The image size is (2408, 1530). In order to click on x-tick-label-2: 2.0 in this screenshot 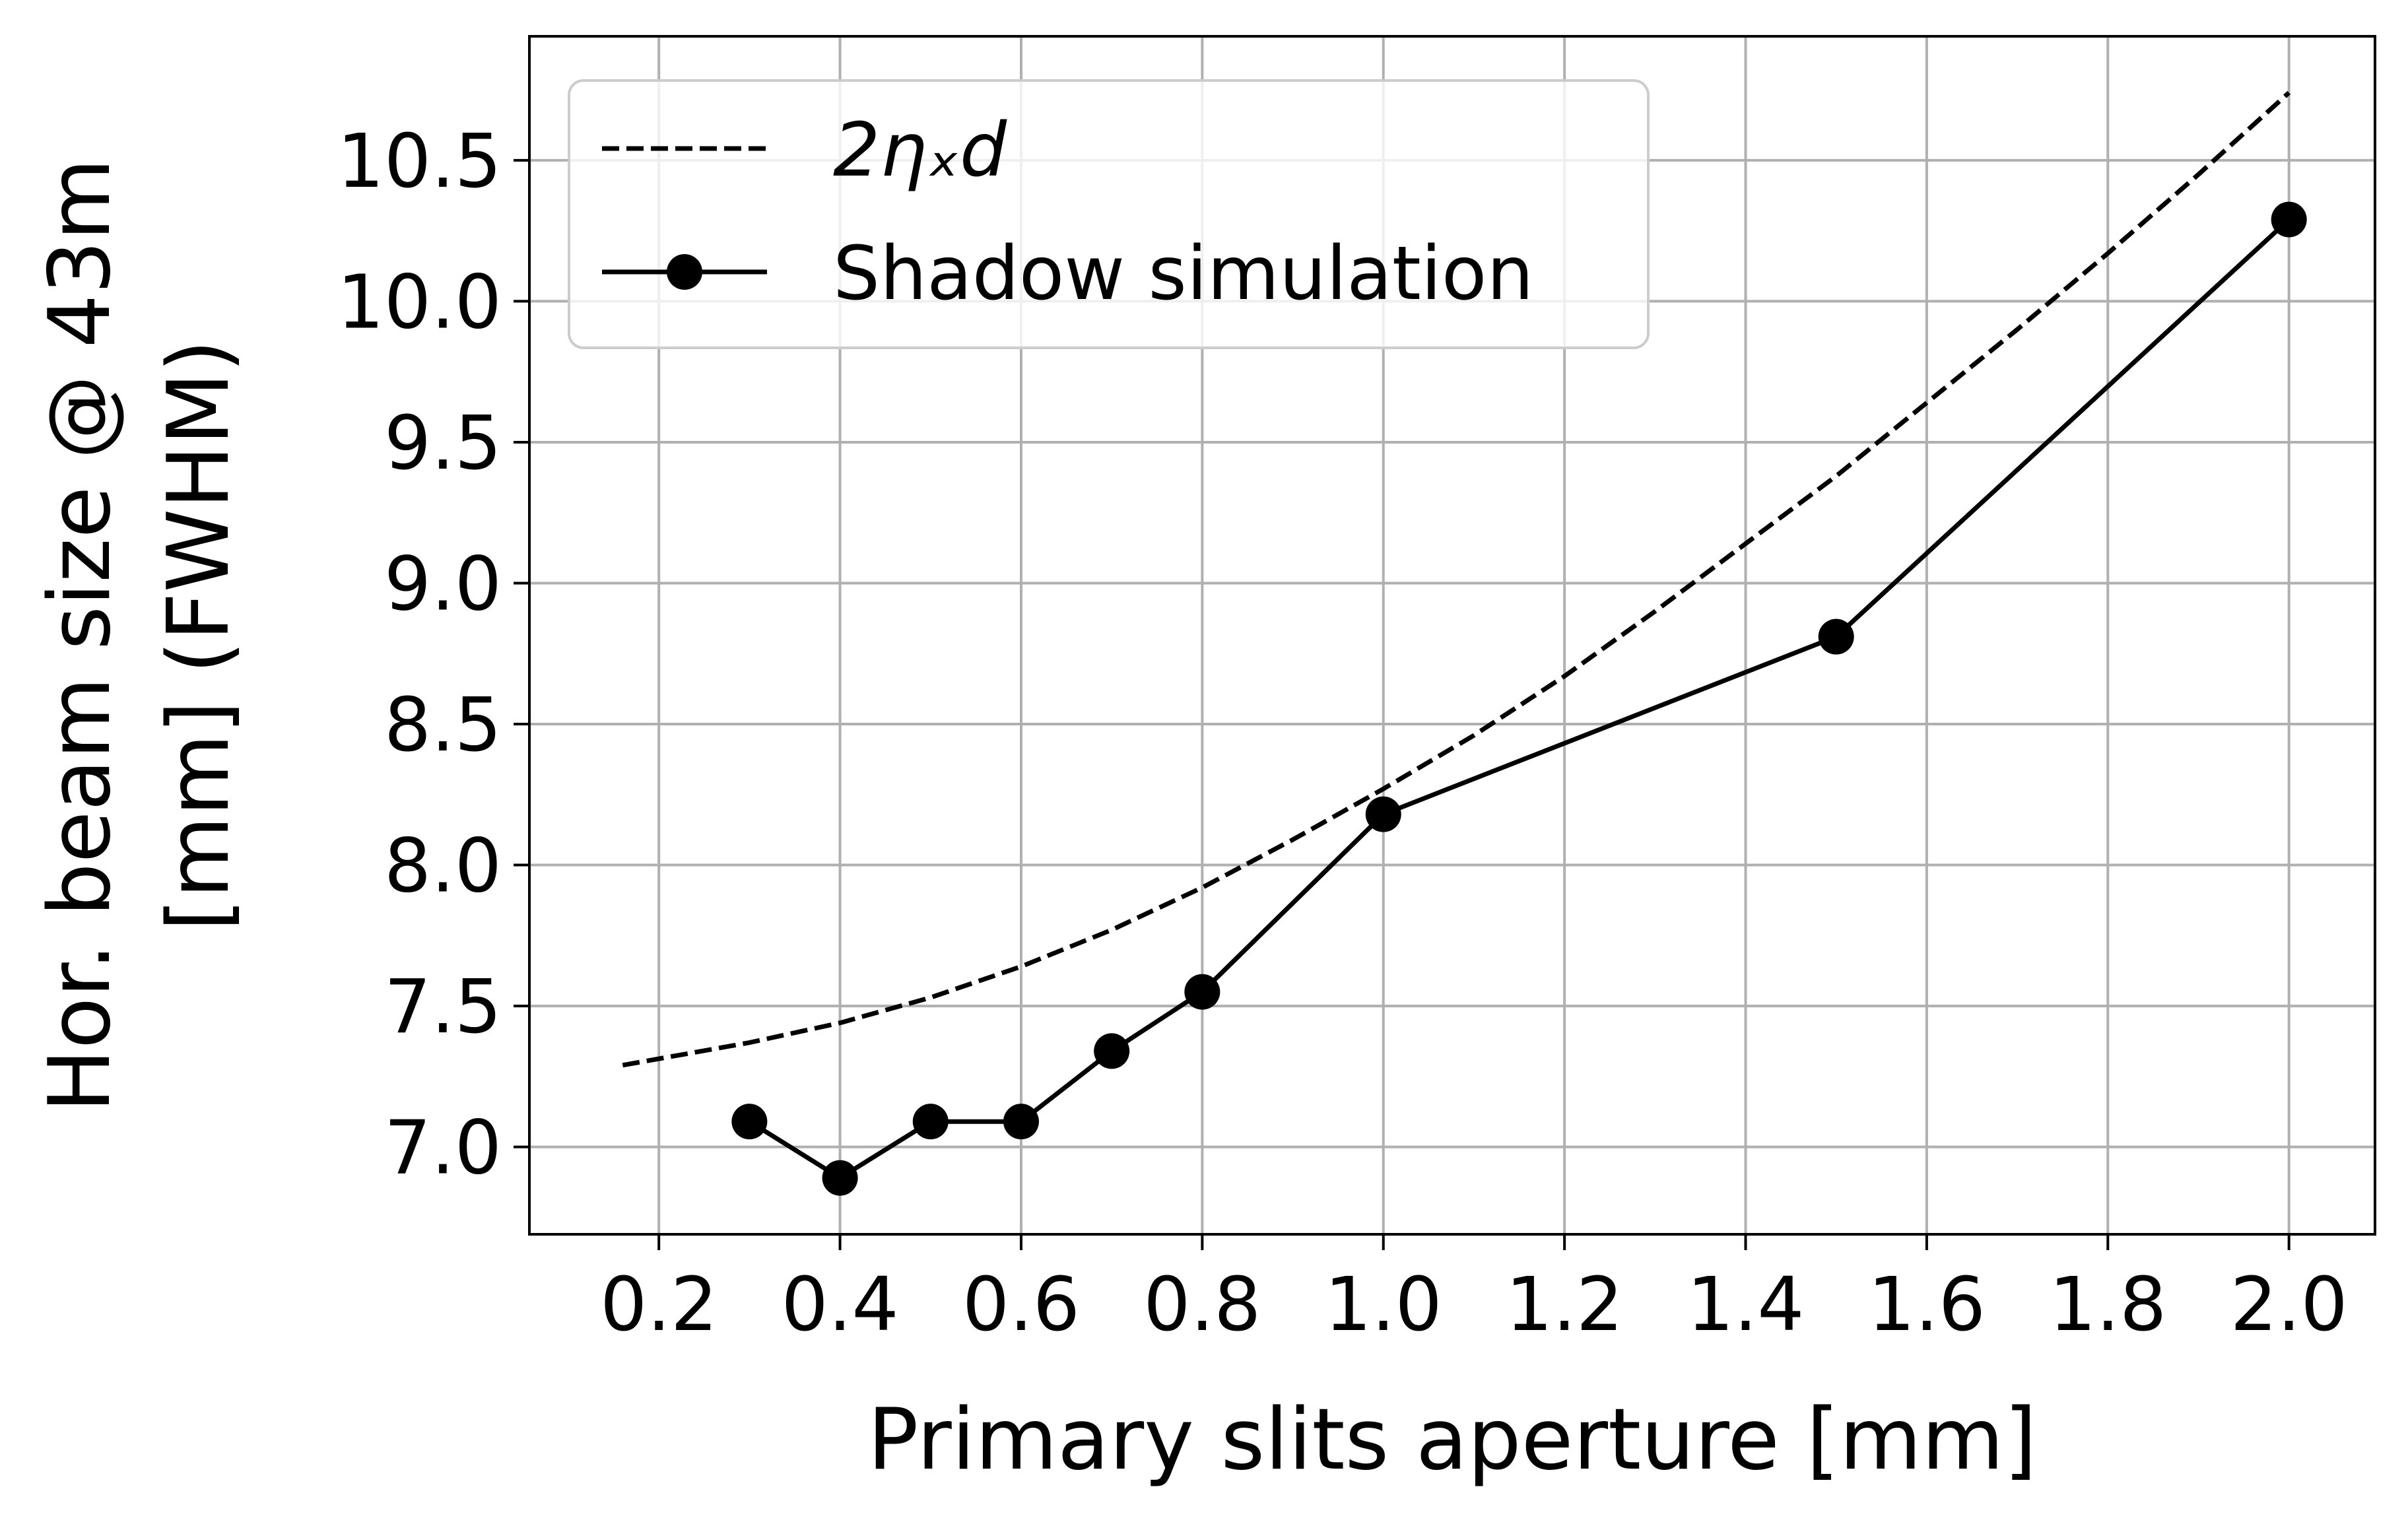, I will do `click(2289, 1305)`.